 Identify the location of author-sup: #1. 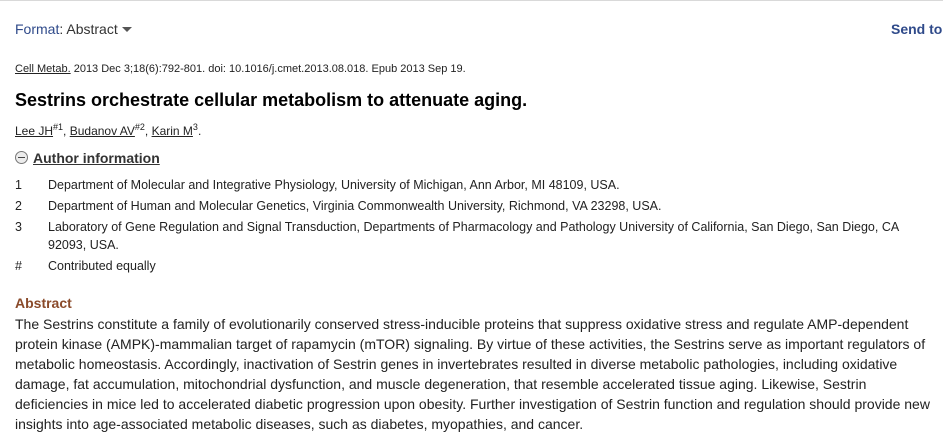
(58, 127).